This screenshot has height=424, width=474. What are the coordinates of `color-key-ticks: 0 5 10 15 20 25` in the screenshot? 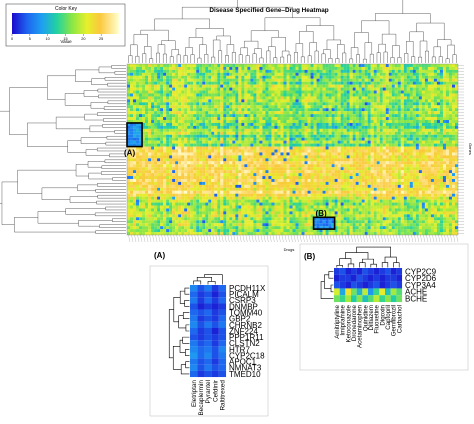 It's located at (57, 37).